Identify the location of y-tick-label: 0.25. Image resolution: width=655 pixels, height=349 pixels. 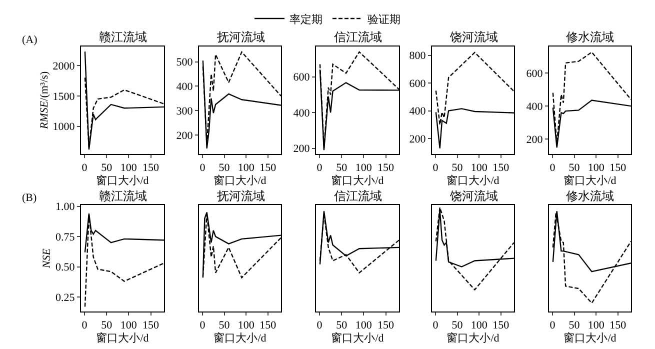
(66, 298).